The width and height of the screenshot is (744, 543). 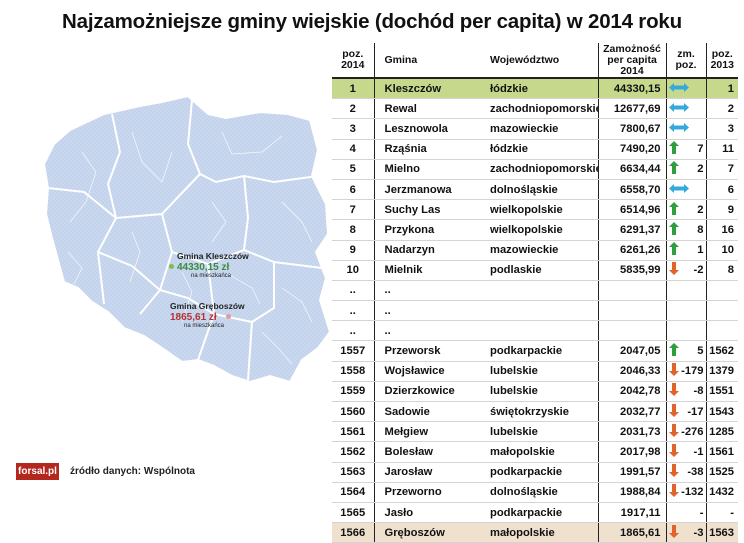 What do you see at coordinates (686, 61) in the screenshot?
I see `col-header-change: zm. poz.` at bounding box center [686, 61].